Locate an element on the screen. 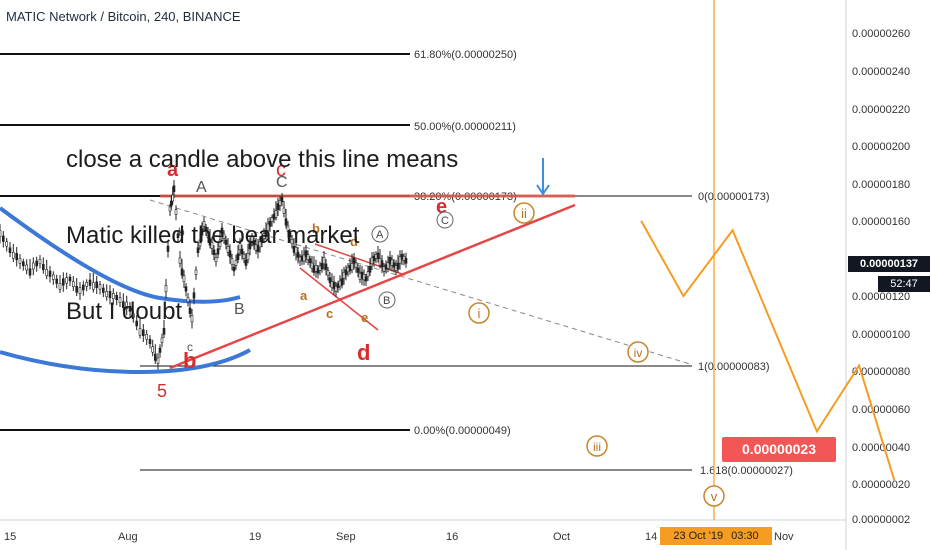 The image size is (932, 550). price-tick: 0.00000080 is located at coordinates (881, 372).